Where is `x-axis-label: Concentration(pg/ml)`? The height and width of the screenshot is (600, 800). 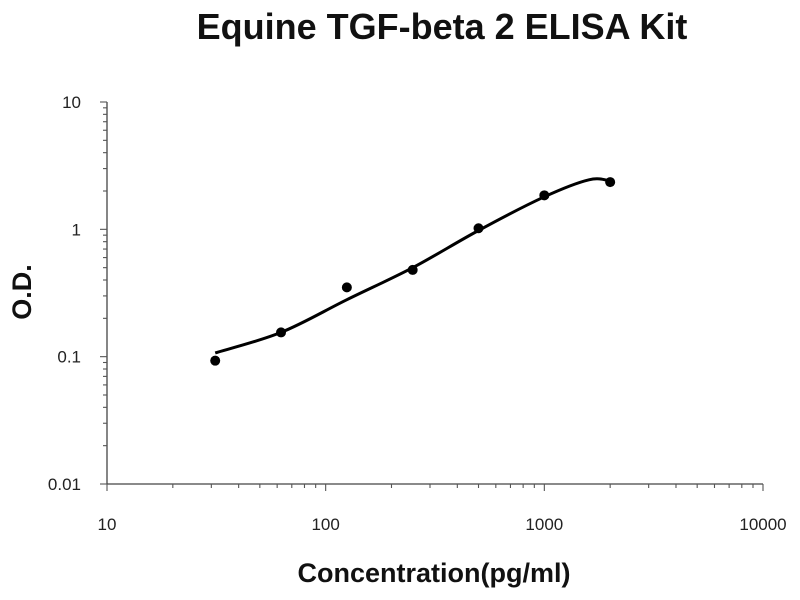 x-axis-label: Concentration(pg/ml) is located at coordinates (434, 573).